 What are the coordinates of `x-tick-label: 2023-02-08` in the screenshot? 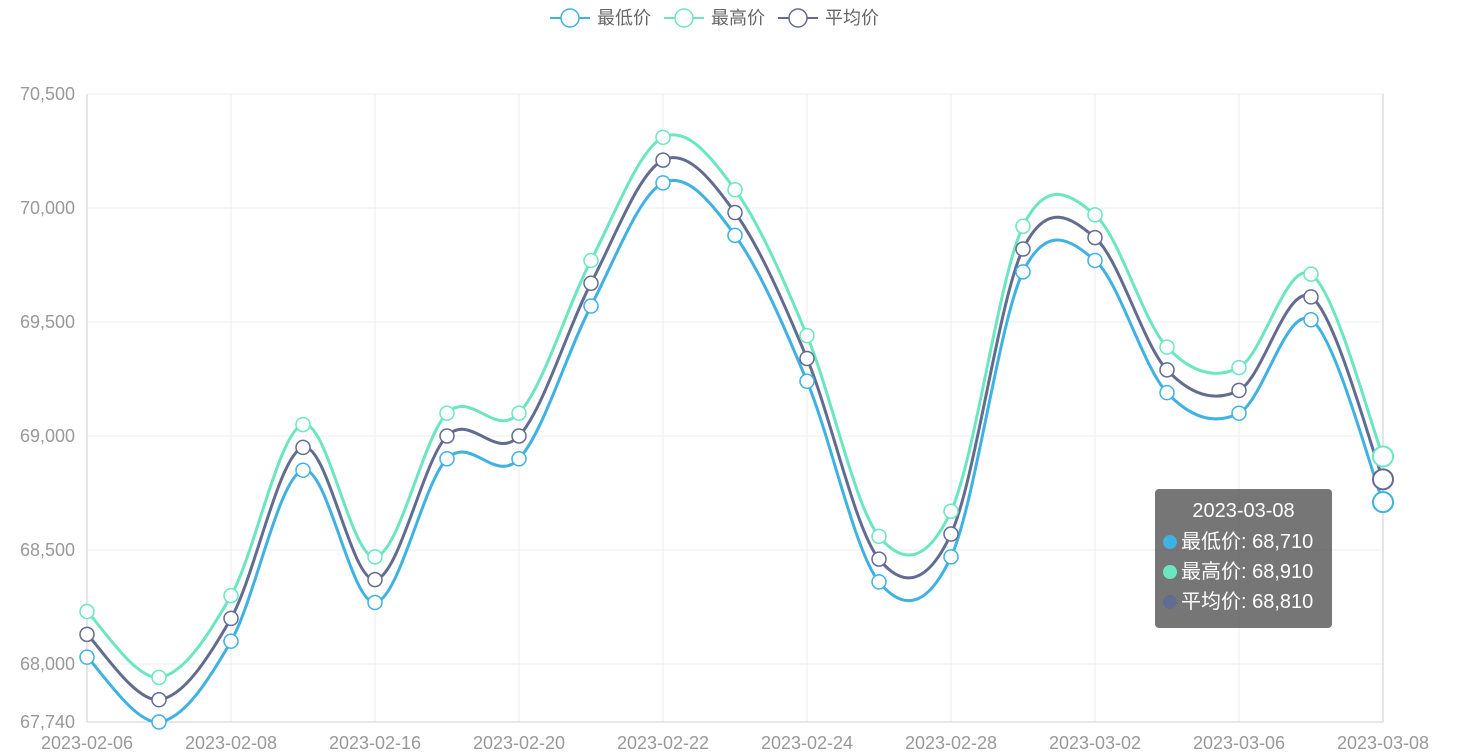 It's located at (231, 743).